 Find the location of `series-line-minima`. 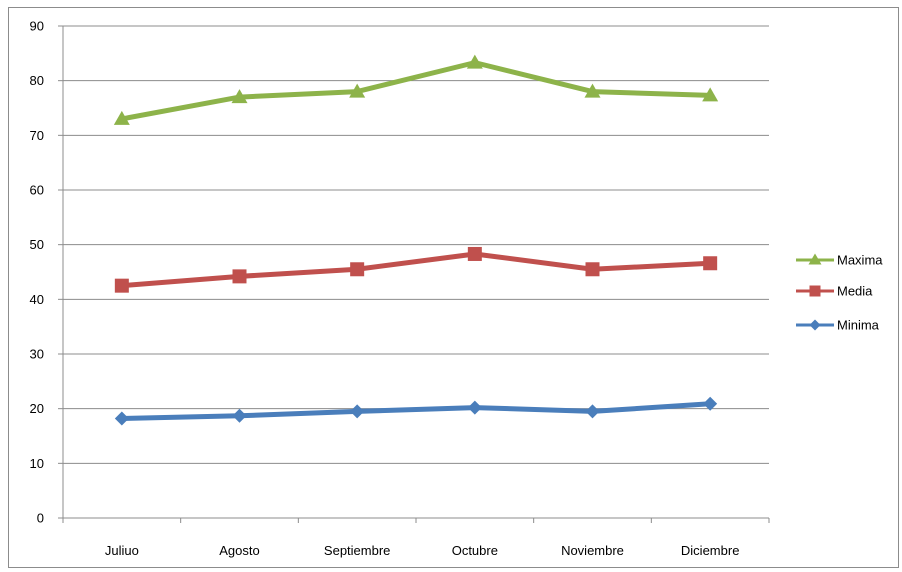

series-line-minima is located at coordinates (416, 411).